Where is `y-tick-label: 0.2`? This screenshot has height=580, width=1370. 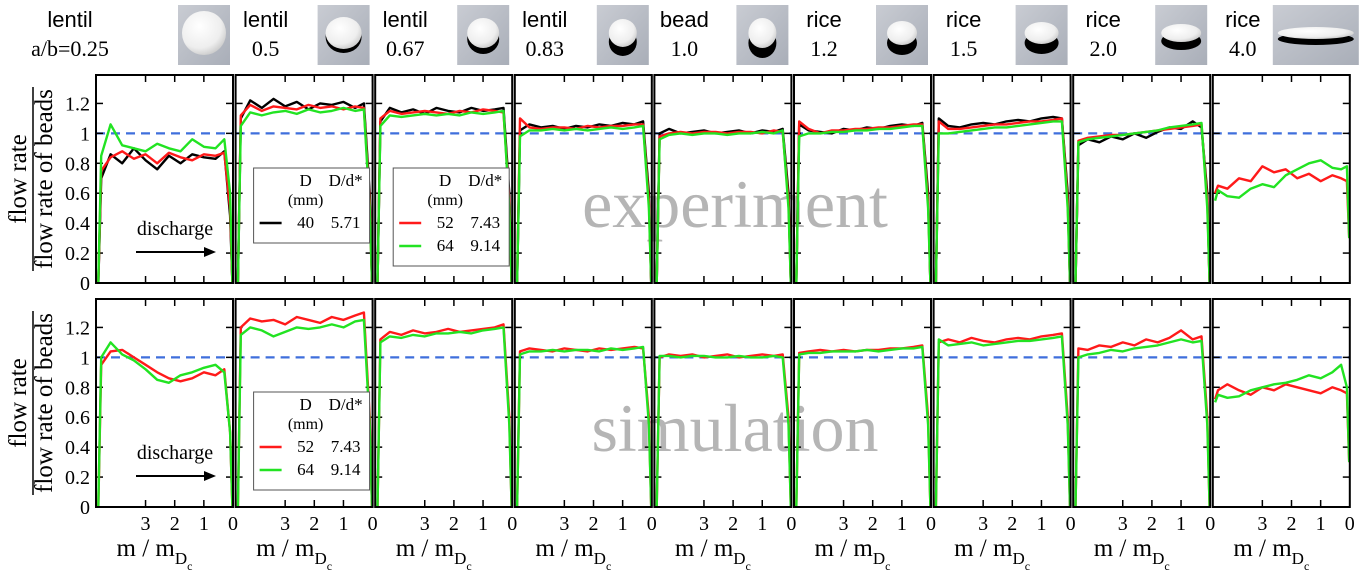
y-tick-label: 0.2 is located at coordinates (77, 478).